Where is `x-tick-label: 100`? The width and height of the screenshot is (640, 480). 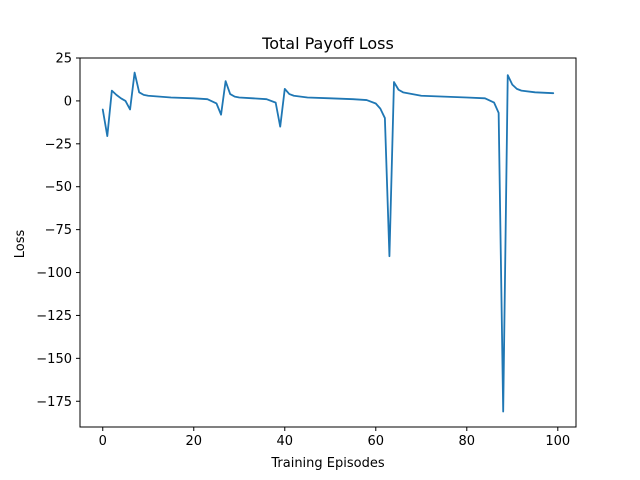 x-tick-label: 100 is located at coordinates (557, 441).